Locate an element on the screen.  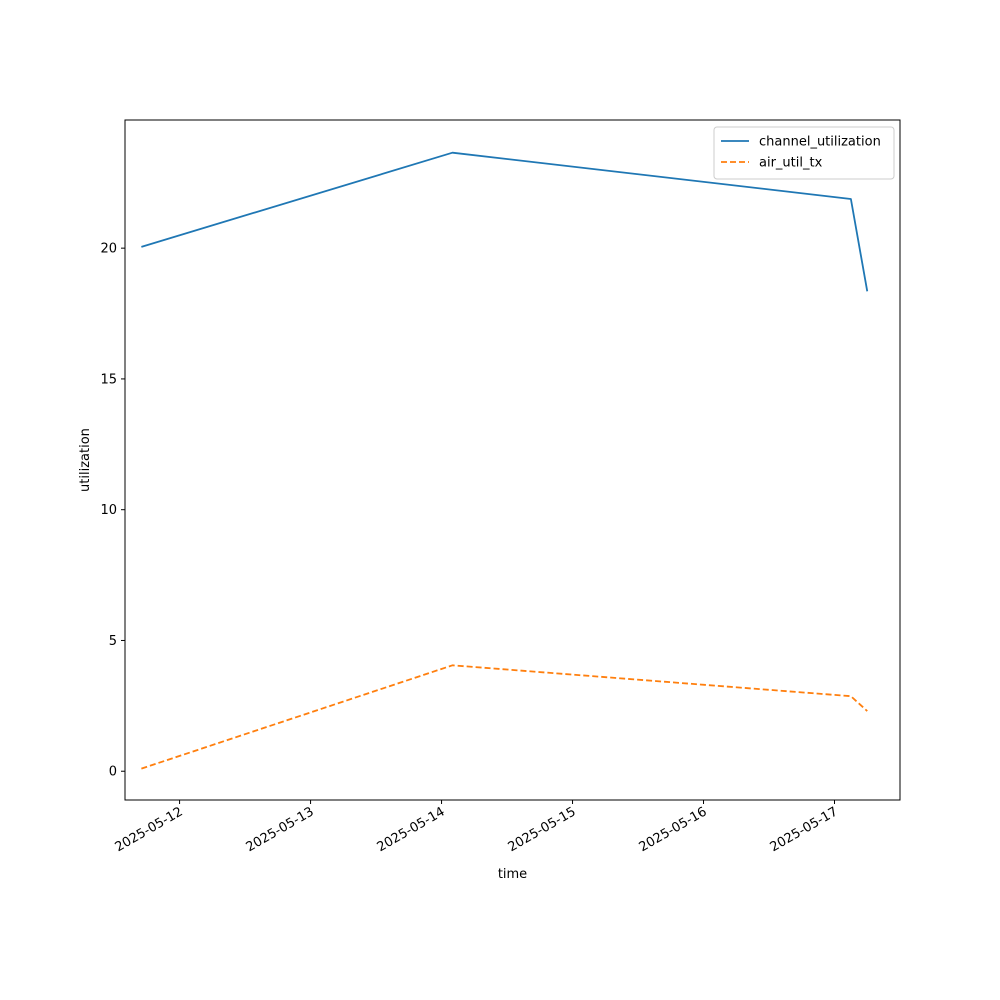
series-line-air-util-tx is located at coordinates (504, 717).